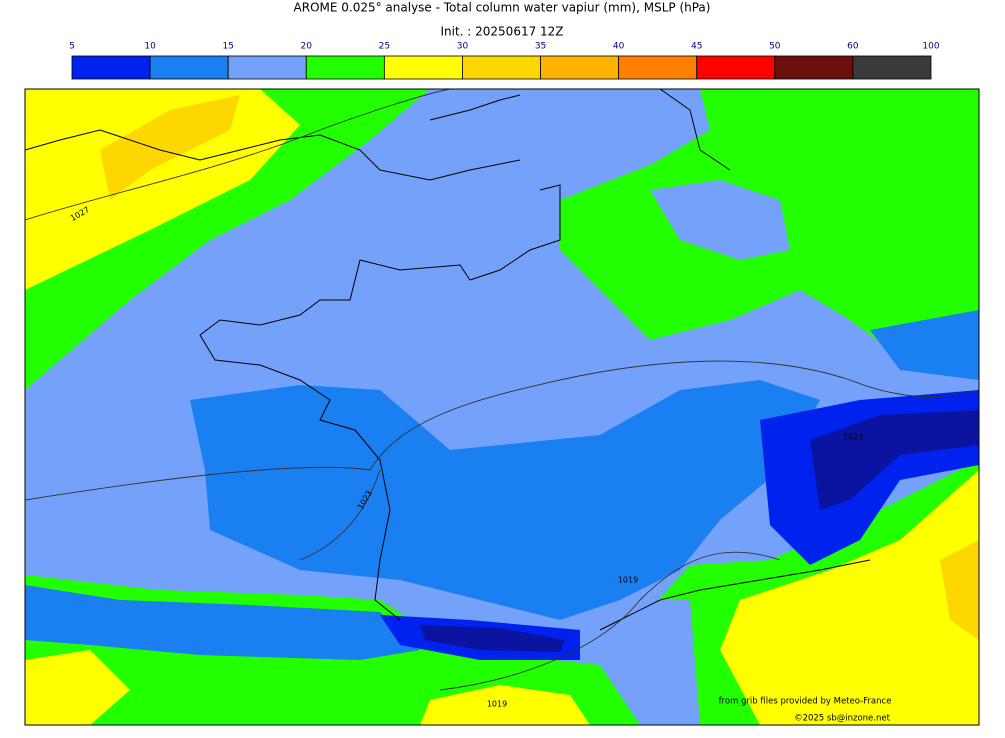 The image size is (1005, 738). I want to click on colorbar-tick-label: 25, so click(384, 47).